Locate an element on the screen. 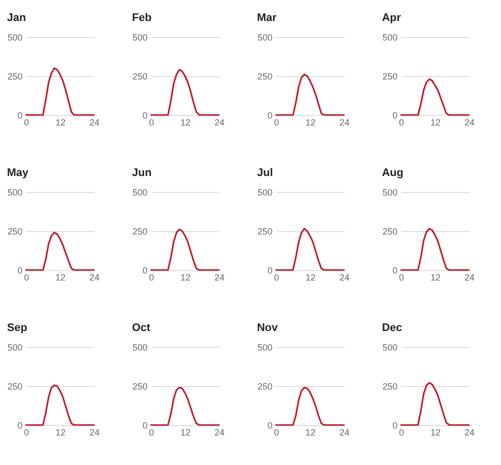  chart-title: Jul is located at coordinates (264, 173).